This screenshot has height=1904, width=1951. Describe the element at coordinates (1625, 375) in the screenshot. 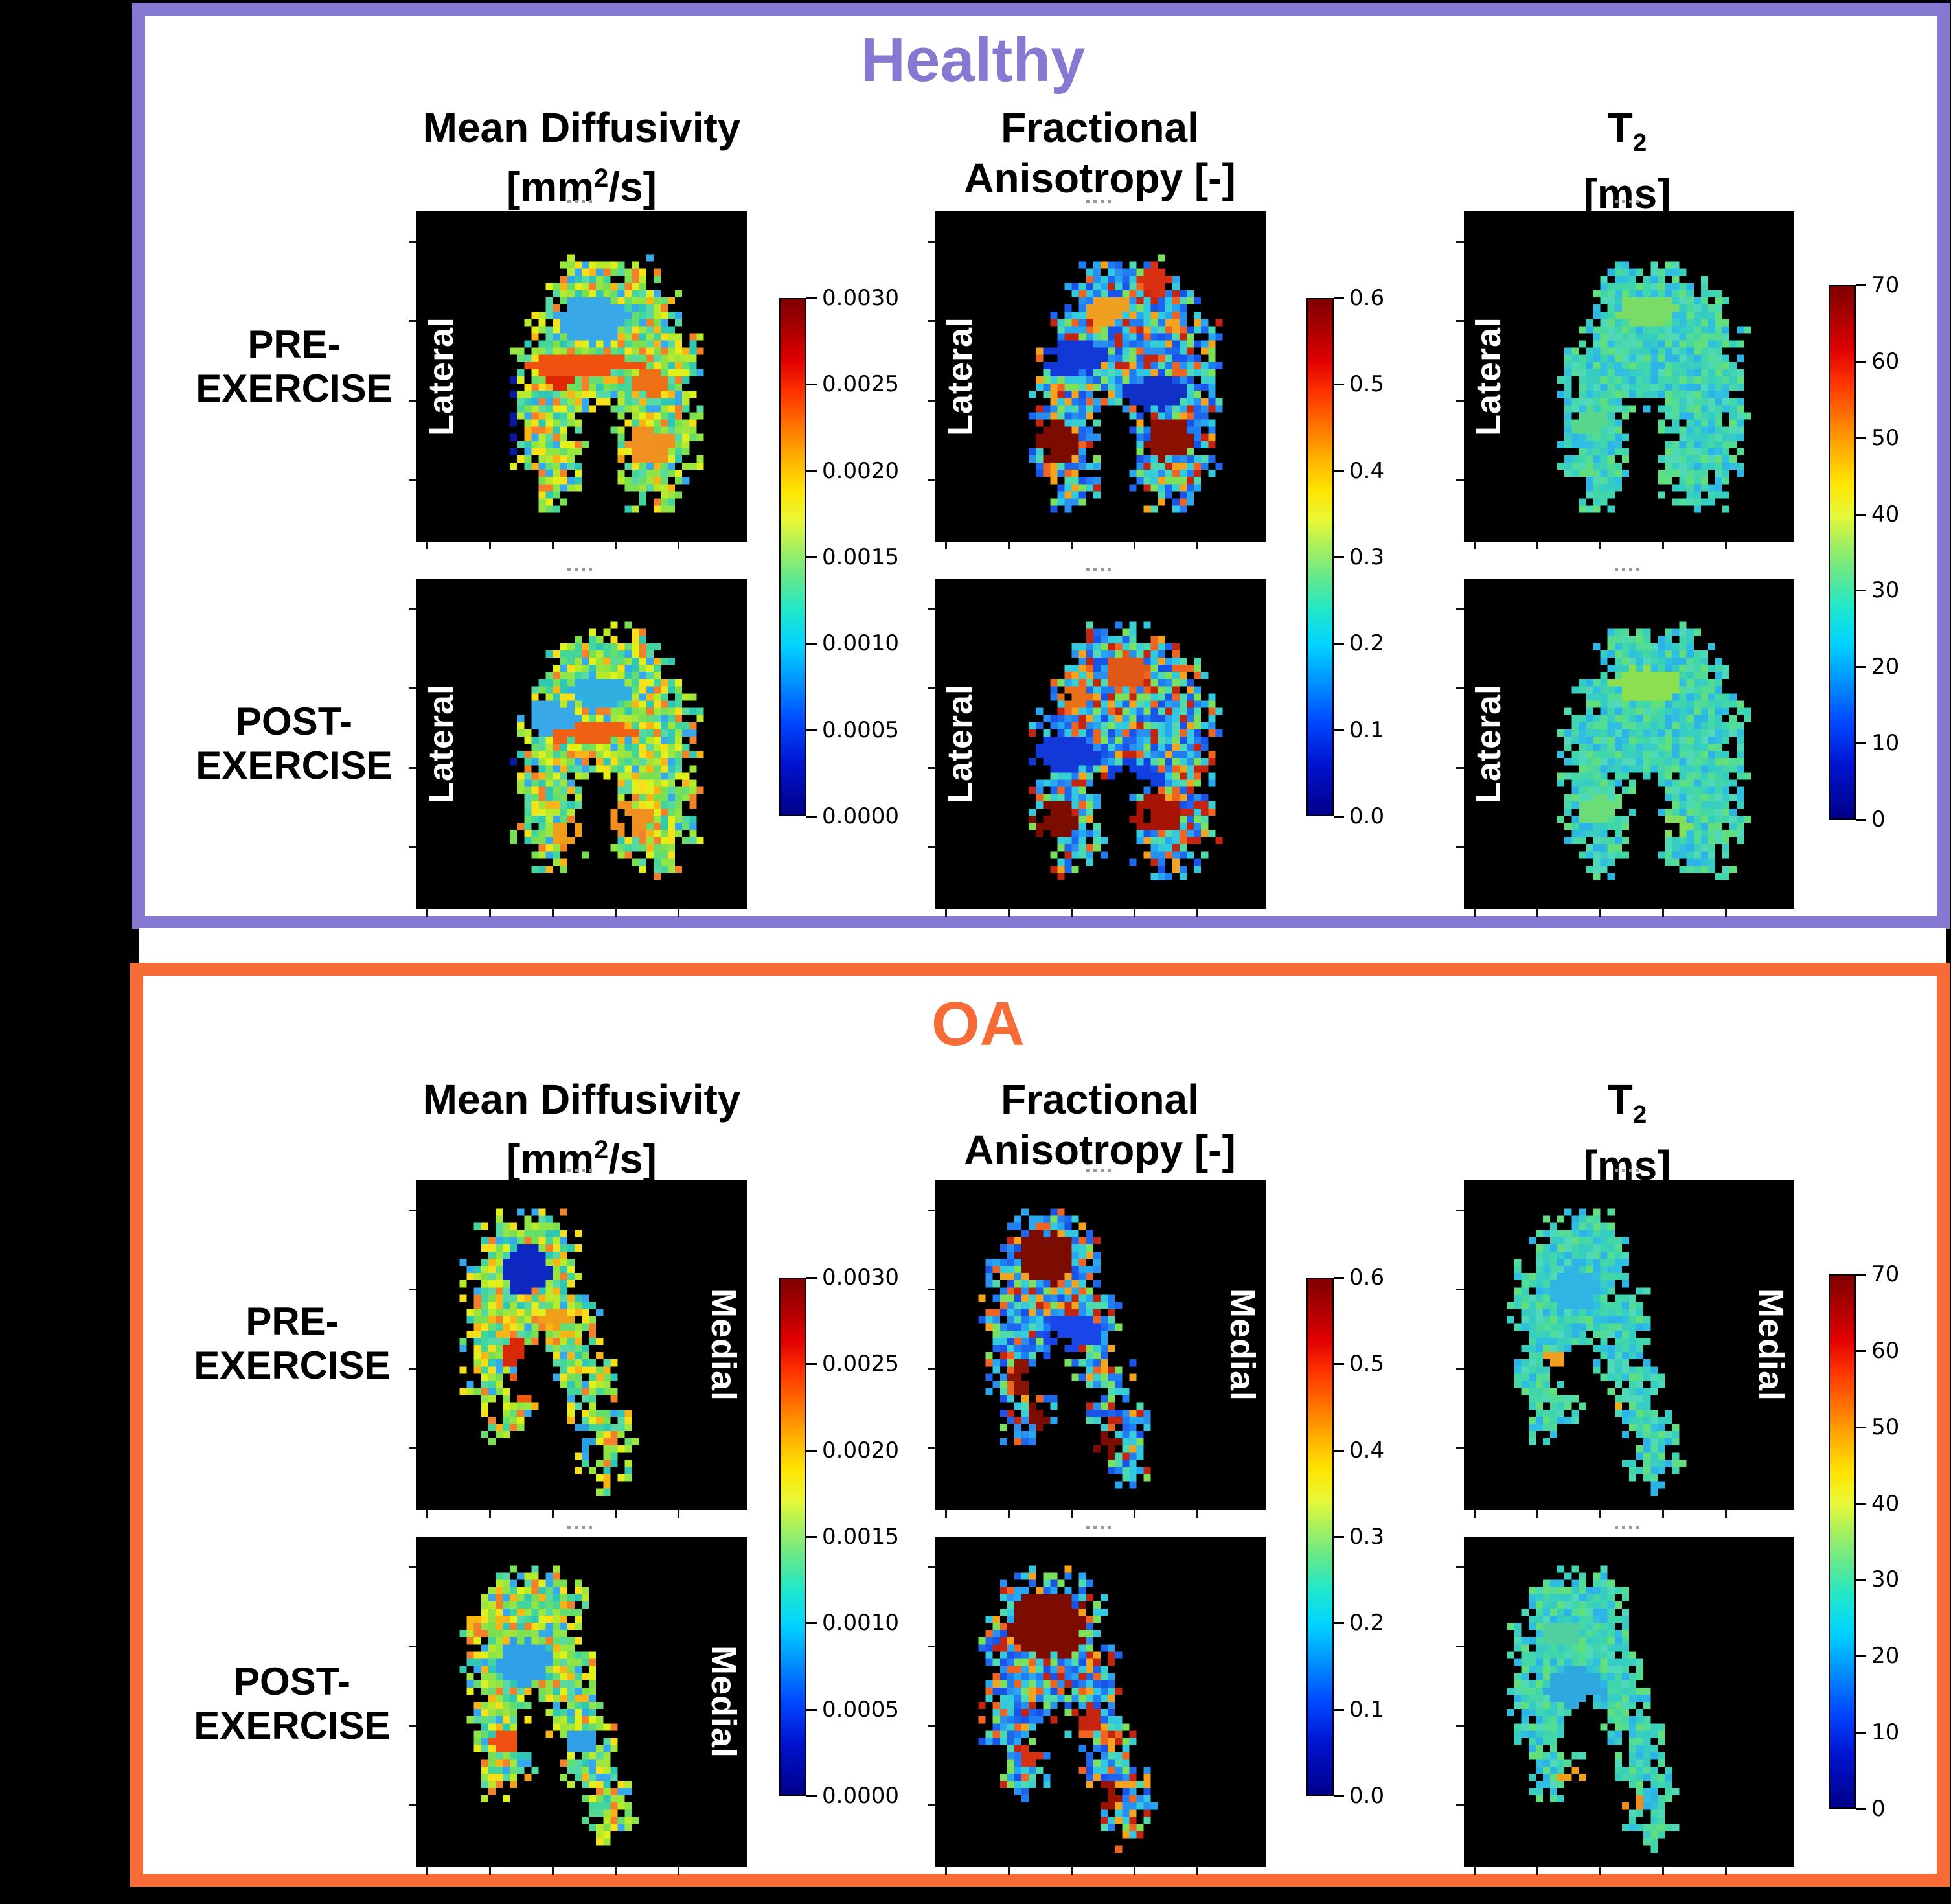

I see `healthy-t2-pre-image` at that location.